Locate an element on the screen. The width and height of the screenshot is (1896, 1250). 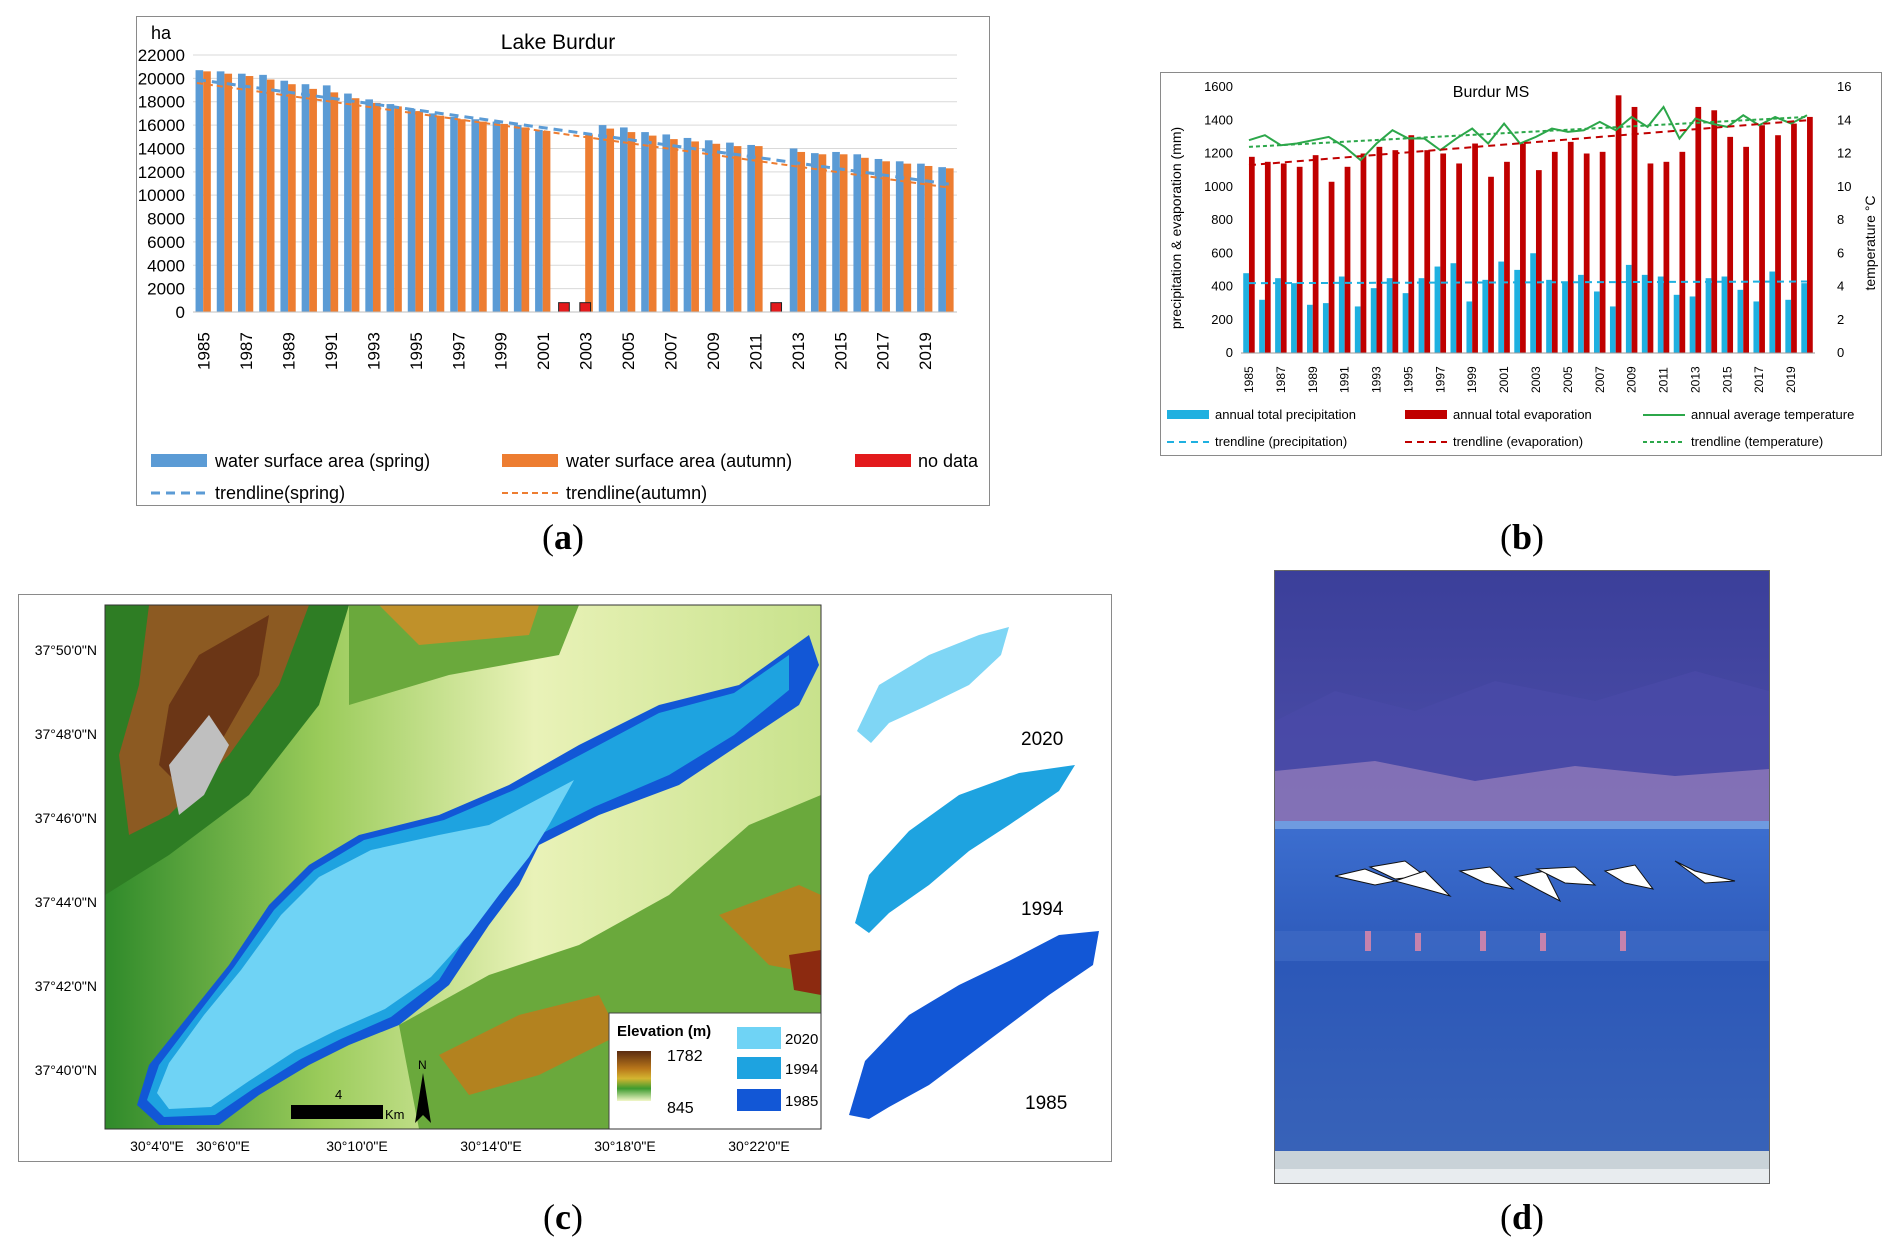
caption-d: (d) is located at coordinates (1522, 1217).